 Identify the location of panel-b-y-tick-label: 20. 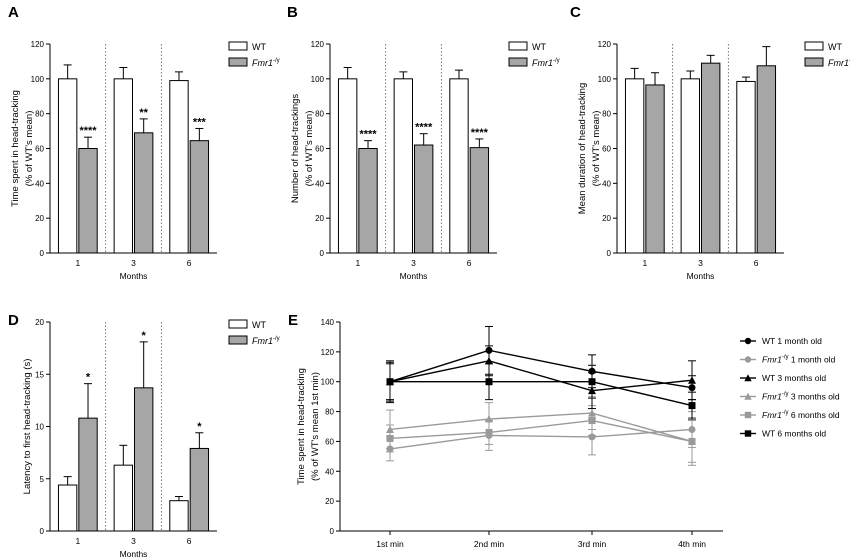
(319, 218).